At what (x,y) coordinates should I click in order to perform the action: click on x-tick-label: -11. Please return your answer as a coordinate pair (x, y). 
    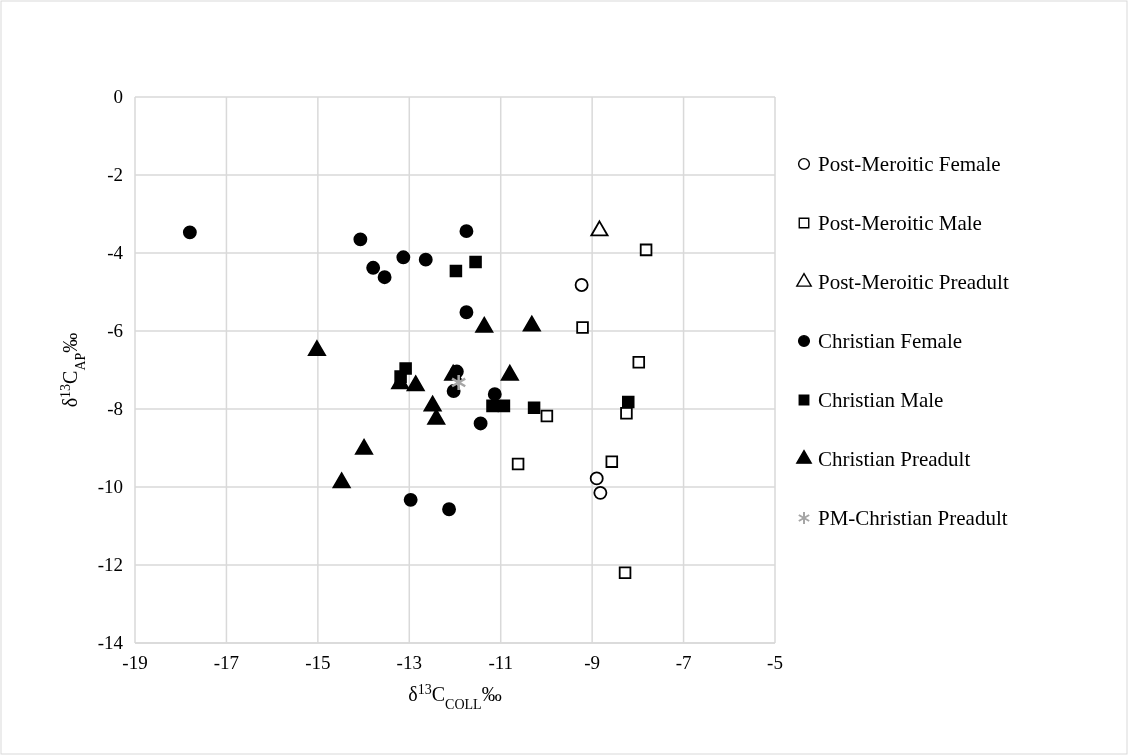
    Looking at the image, I should click on (501, 662).